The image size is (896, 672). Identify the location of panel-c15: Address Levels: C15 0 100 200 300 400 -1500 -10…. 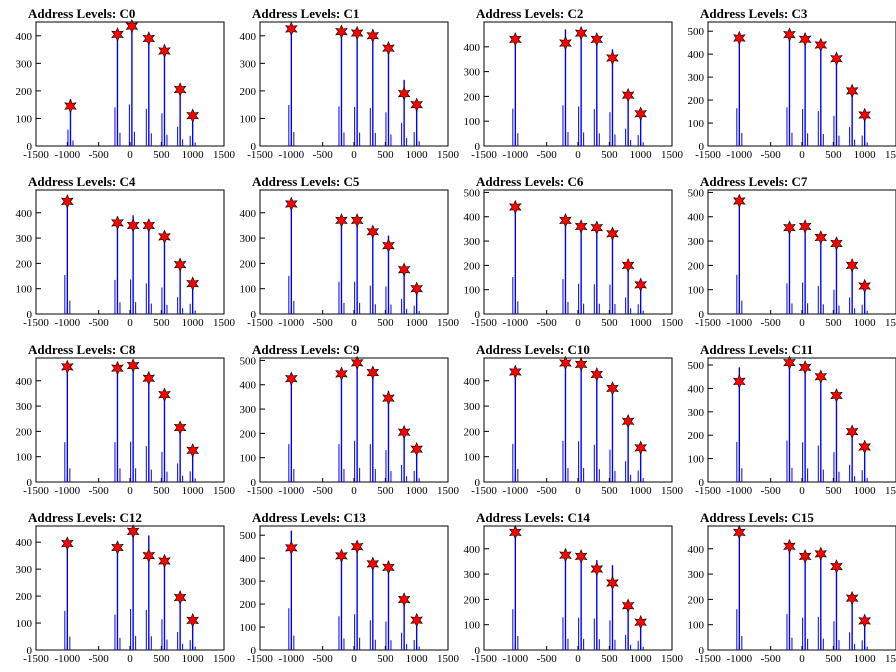
(792, 587).